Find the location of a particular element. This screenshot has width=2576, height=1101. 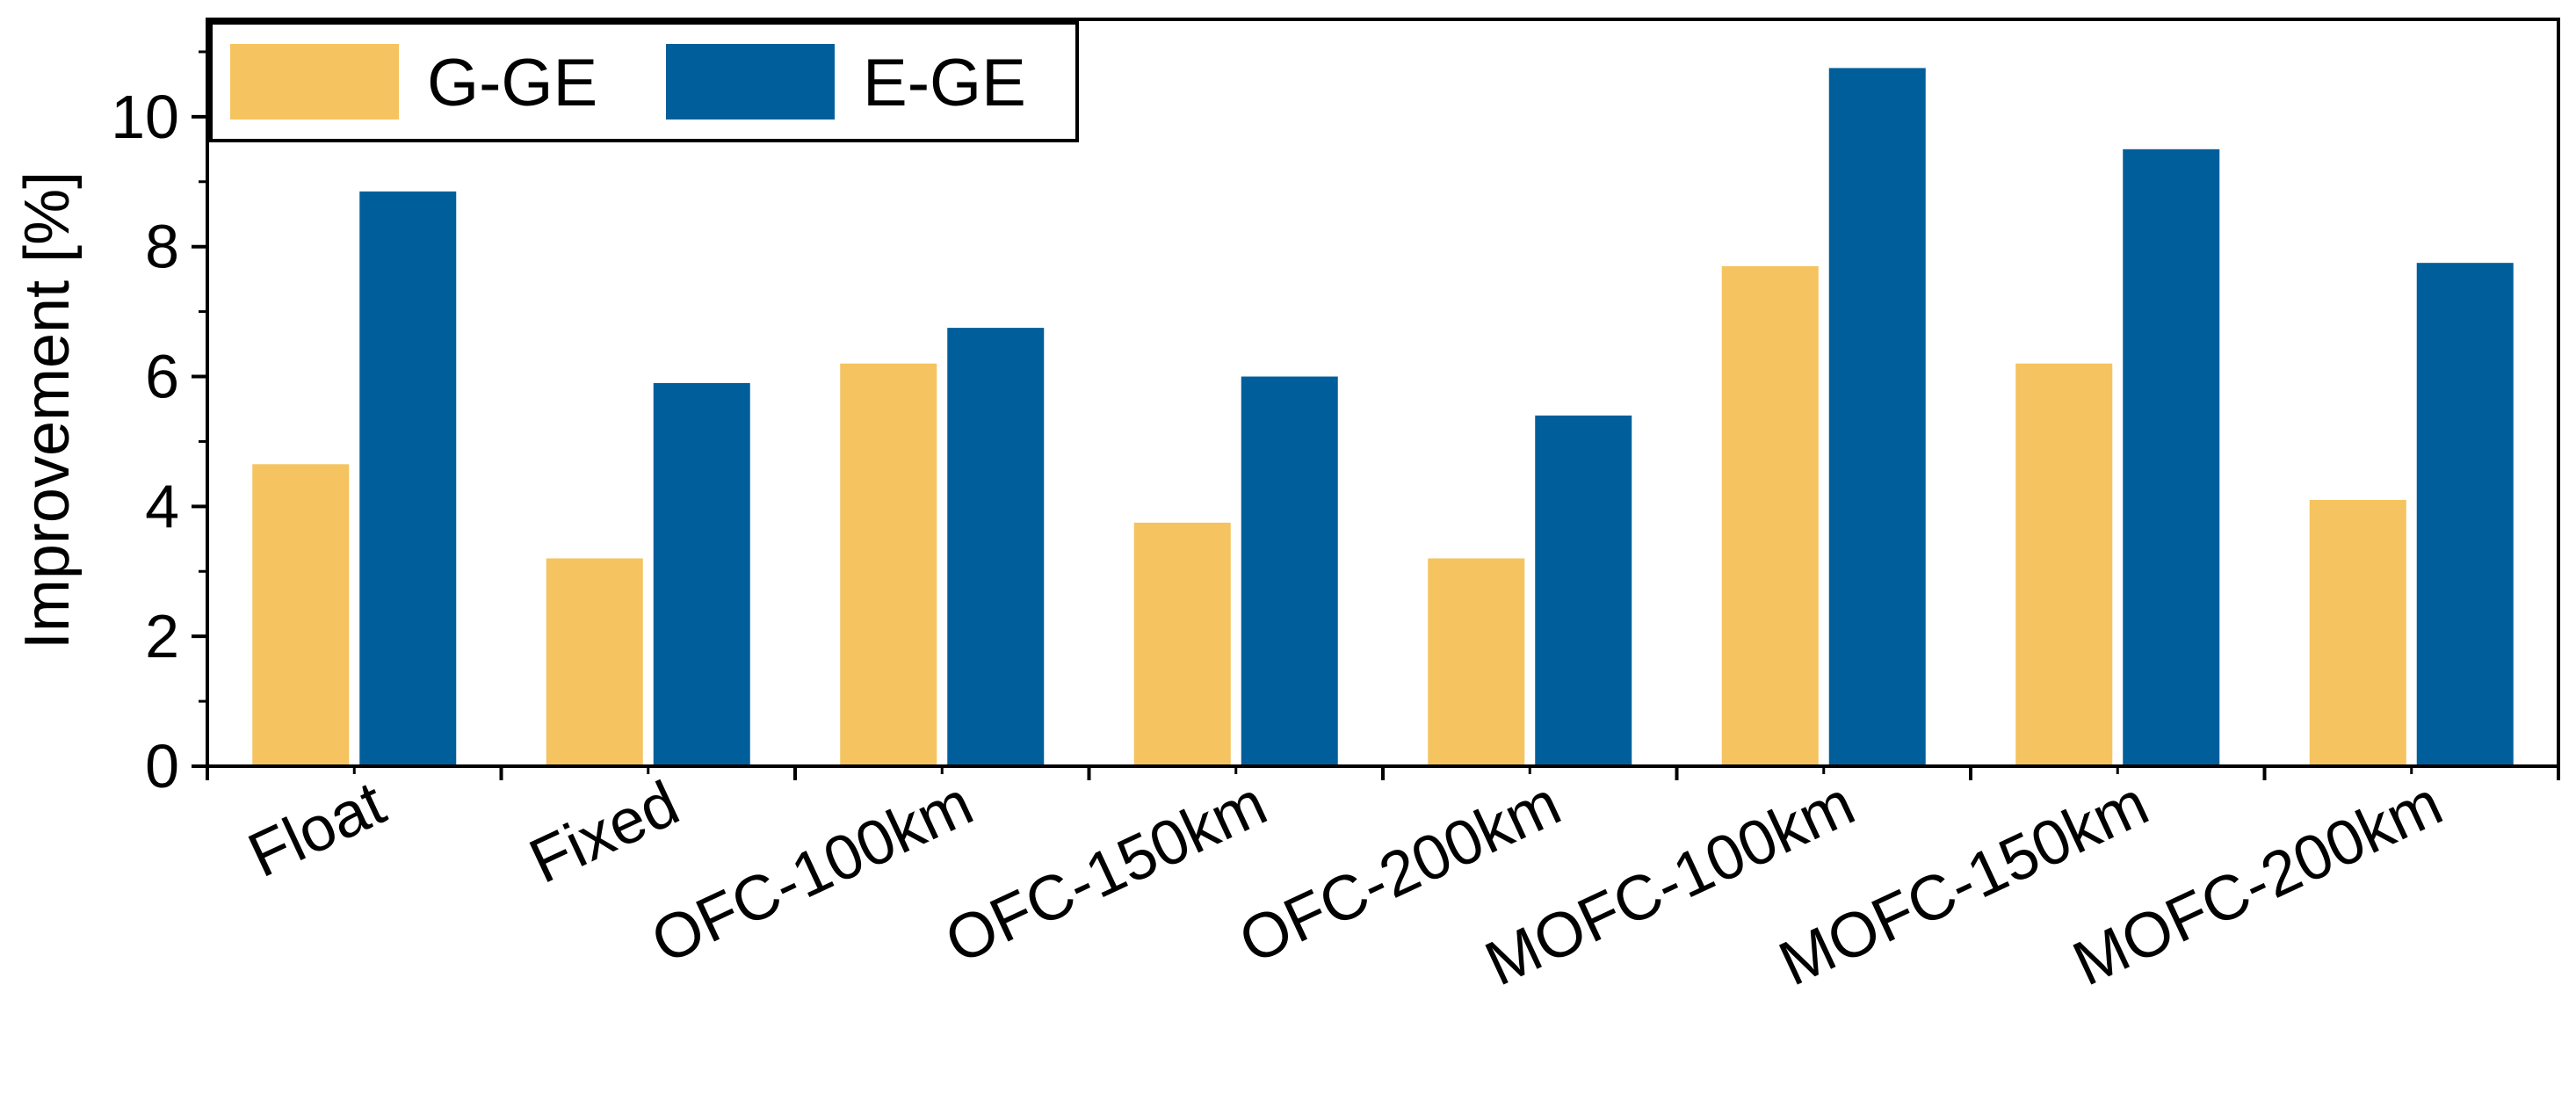

x-category-label: OFC-150km is located at coordinates (1106, 872).